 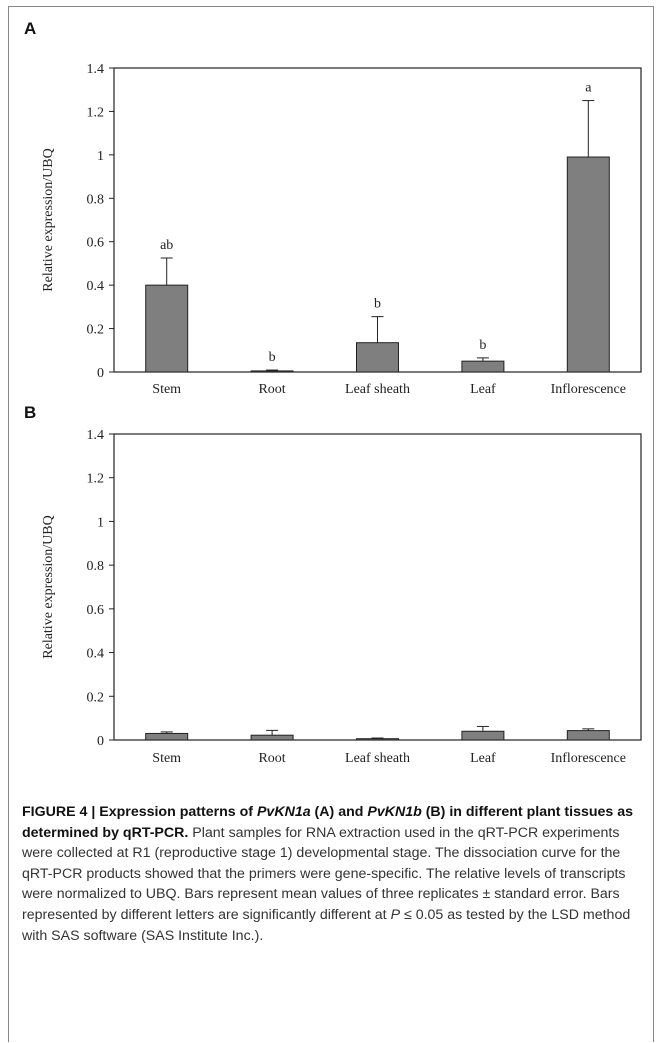 I want to click on panel-b-category-label: Leaf sheath, so click(x=377, y=758).